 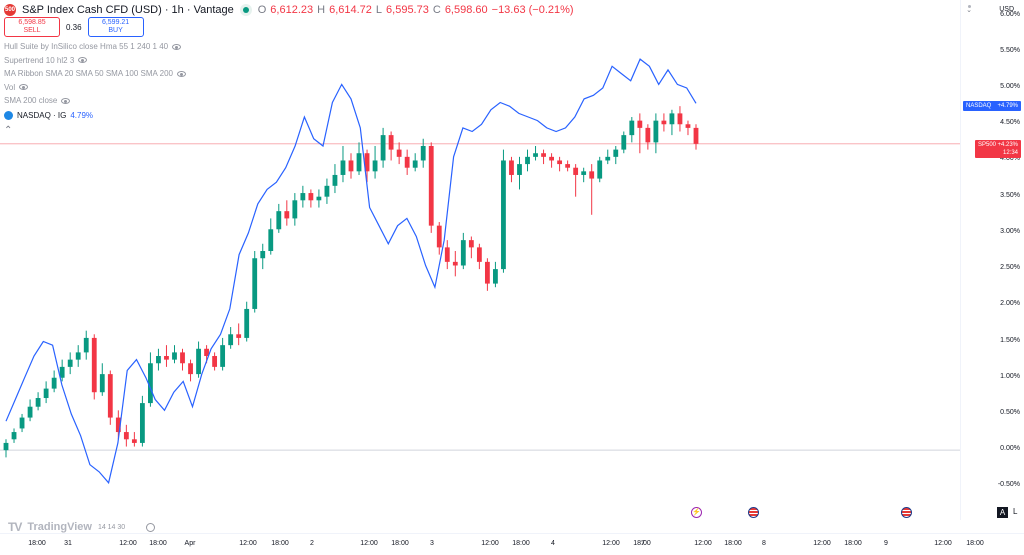 I want to click on tradingview-logo: TV TradingView 14 14 30, so click(x=66, y=527).